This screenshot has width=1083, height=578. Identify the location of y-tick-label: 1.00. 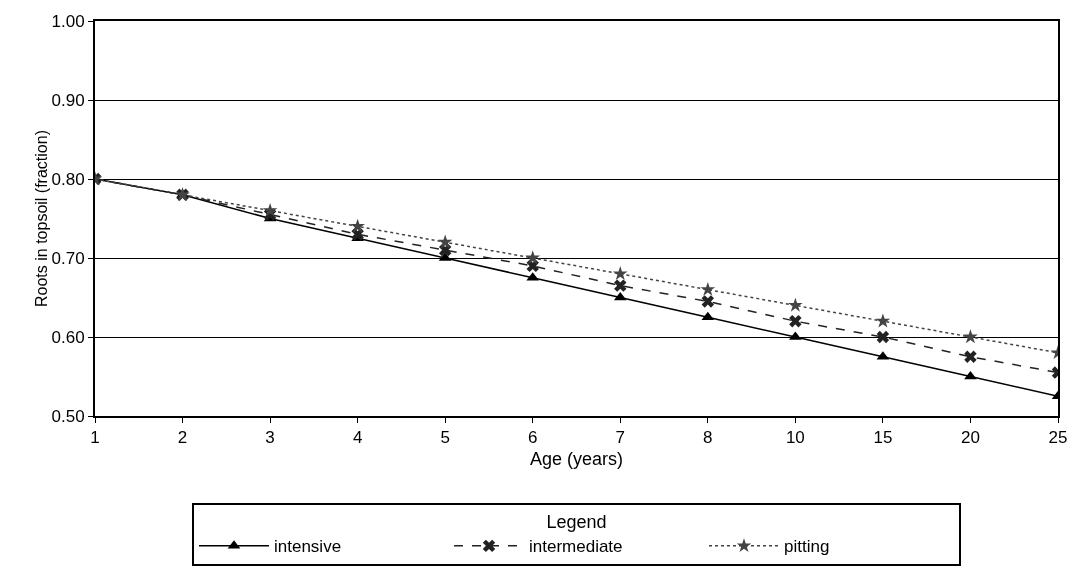
(68, 21).